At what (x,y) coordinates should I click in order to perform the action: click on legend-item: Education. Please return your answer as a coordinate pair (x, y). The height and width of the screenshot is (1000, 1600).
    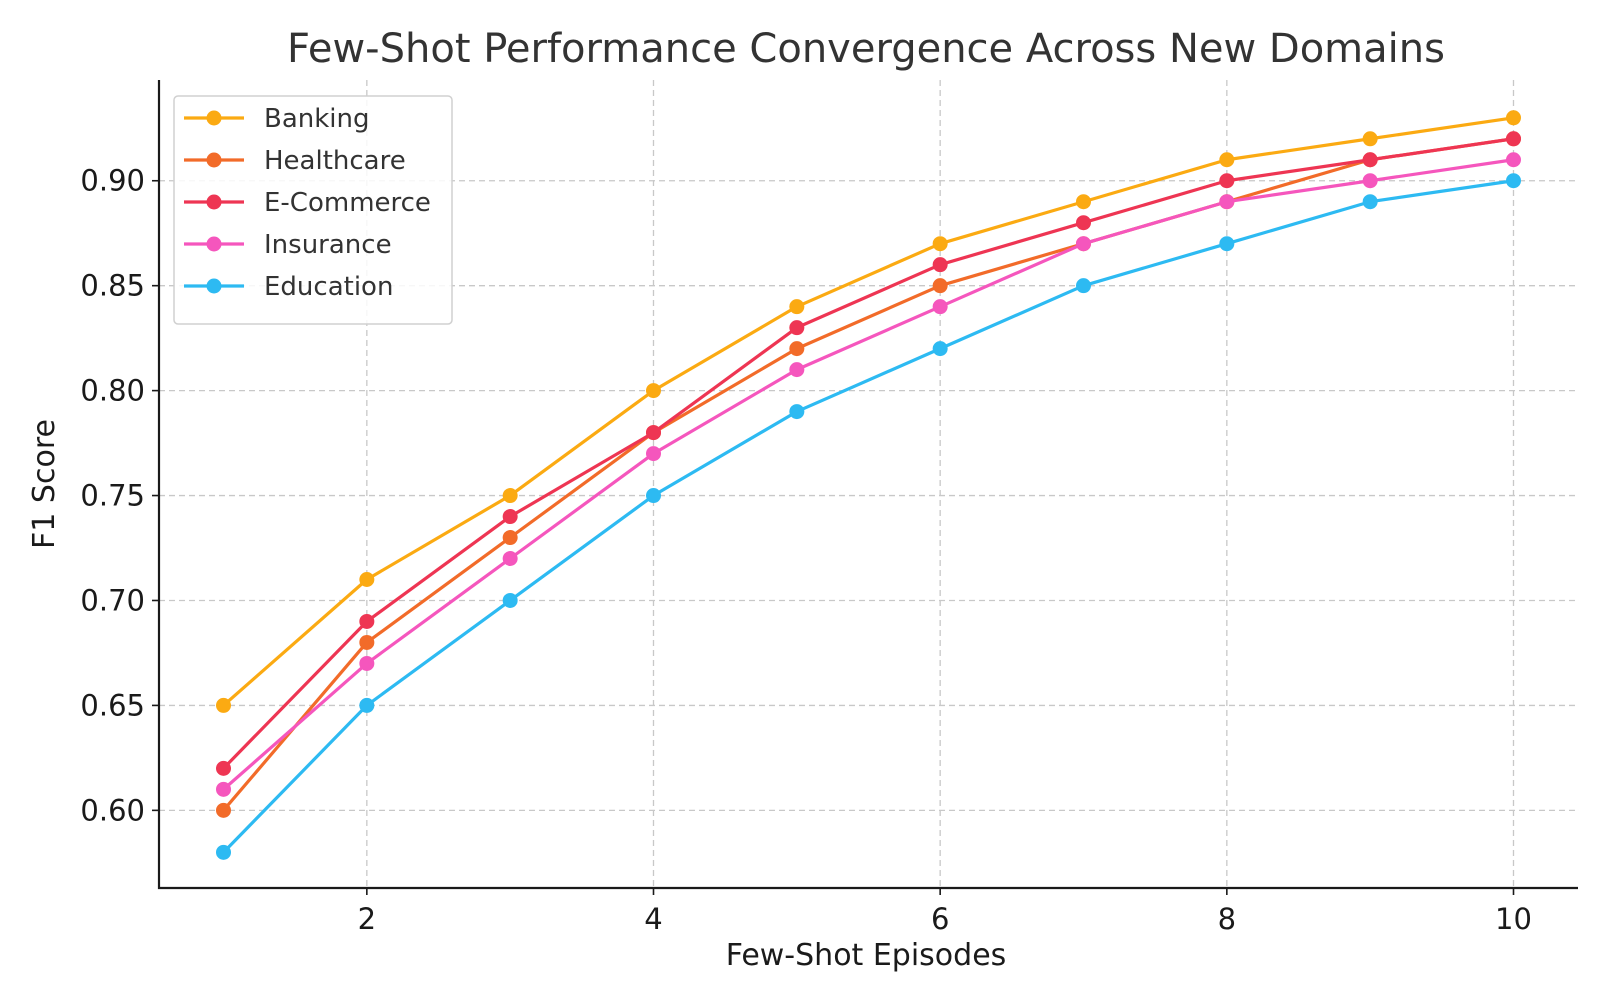
    Looking at the image, I should click on (288, 287).